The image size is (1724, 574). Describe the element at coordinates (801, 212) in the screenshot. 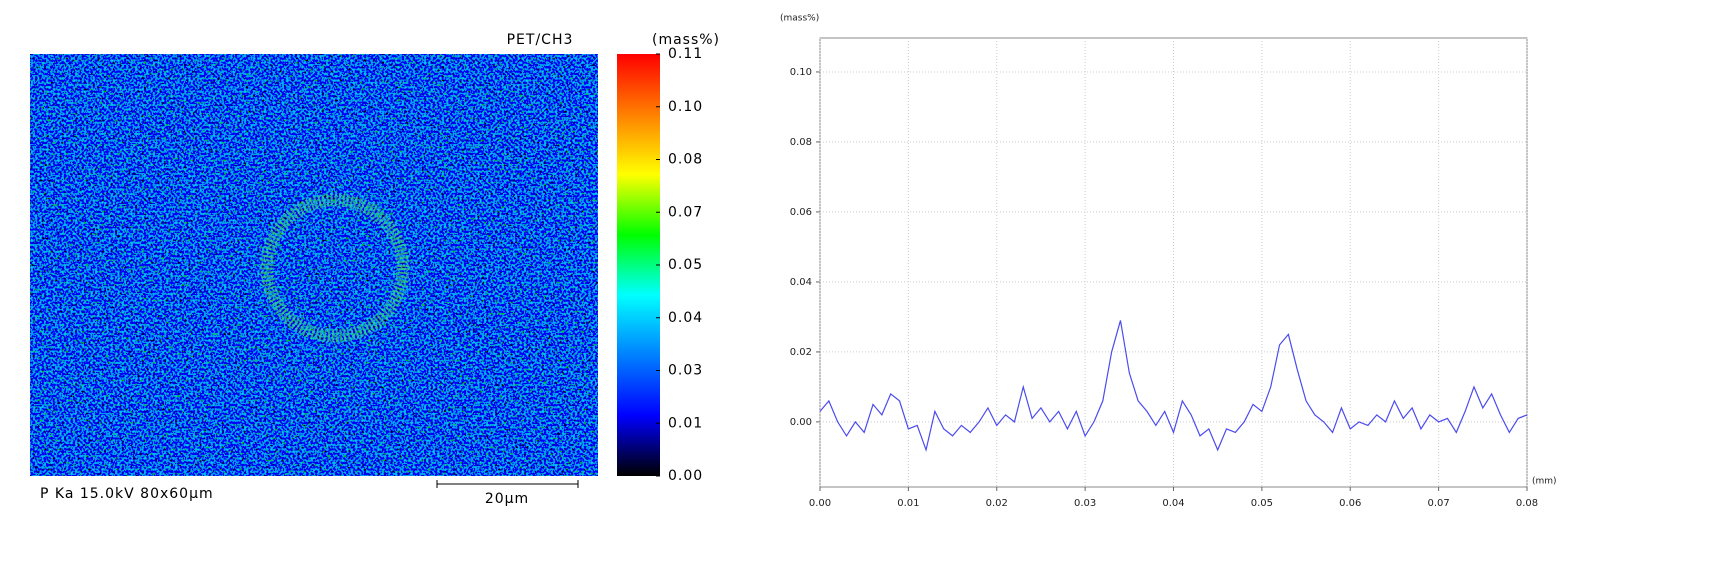

I see `y-tick-label: 0.06` at that location.